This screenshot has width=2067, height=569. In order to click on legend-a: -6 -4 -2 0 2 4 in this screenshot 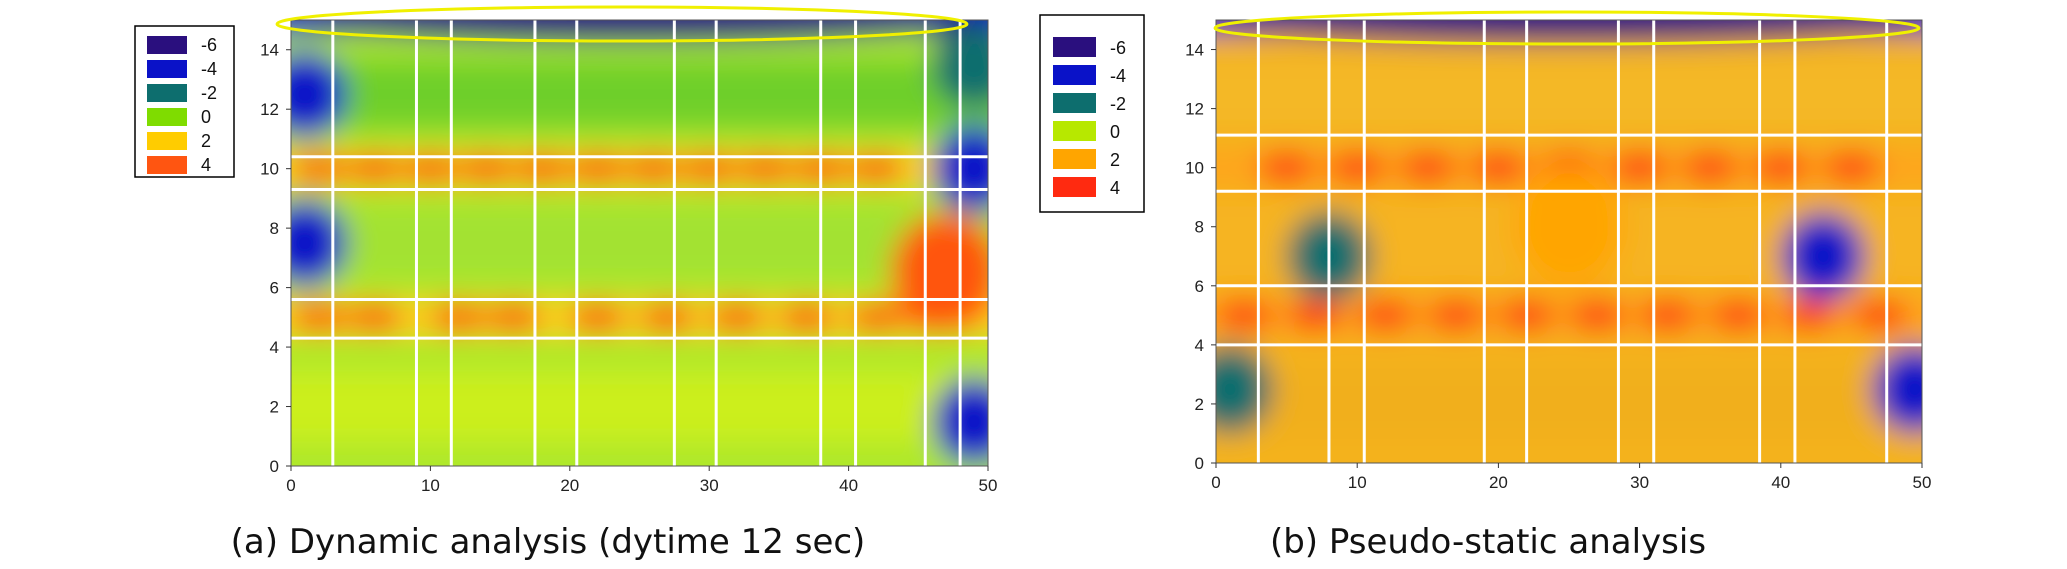, I will do `click(184, 101)`.